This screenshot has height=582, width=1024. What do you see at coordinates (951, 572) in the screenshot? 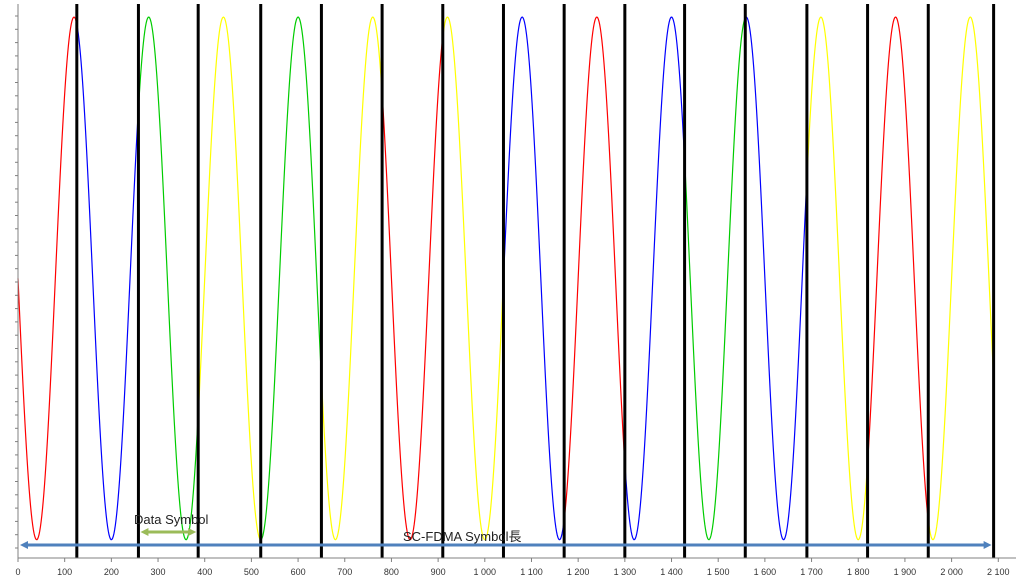
I see `x-tick-label: 2 000` at bounding box center [951, 572].